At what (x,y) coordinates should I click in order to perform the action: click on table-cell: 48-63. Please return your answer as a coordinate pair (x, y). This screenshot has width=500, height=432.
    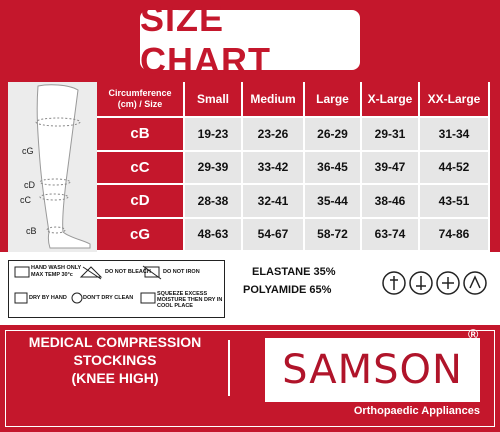
    Looking at the image, I should click on (214, 235).